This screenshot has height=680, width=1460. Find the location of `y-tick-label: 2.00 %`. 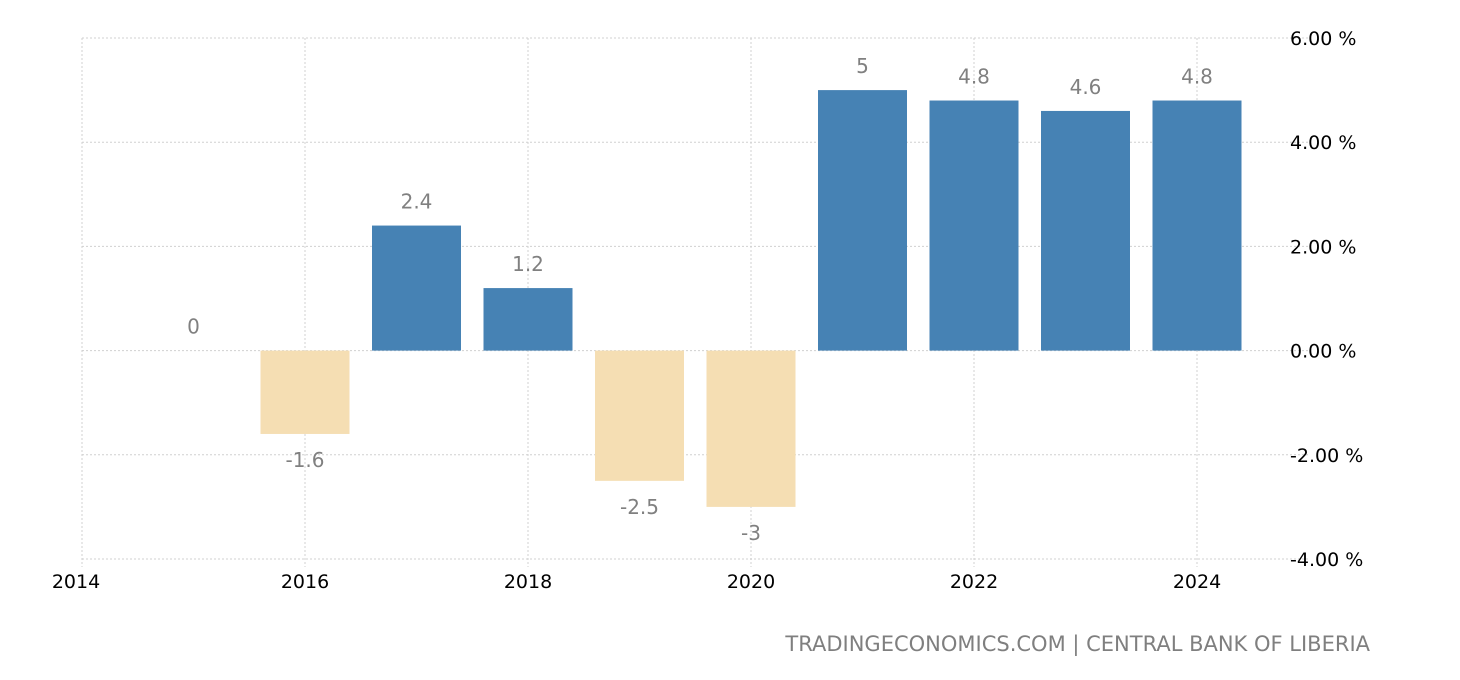

y-tick-label: 2.00 % is located at coordinates (1323, 247).